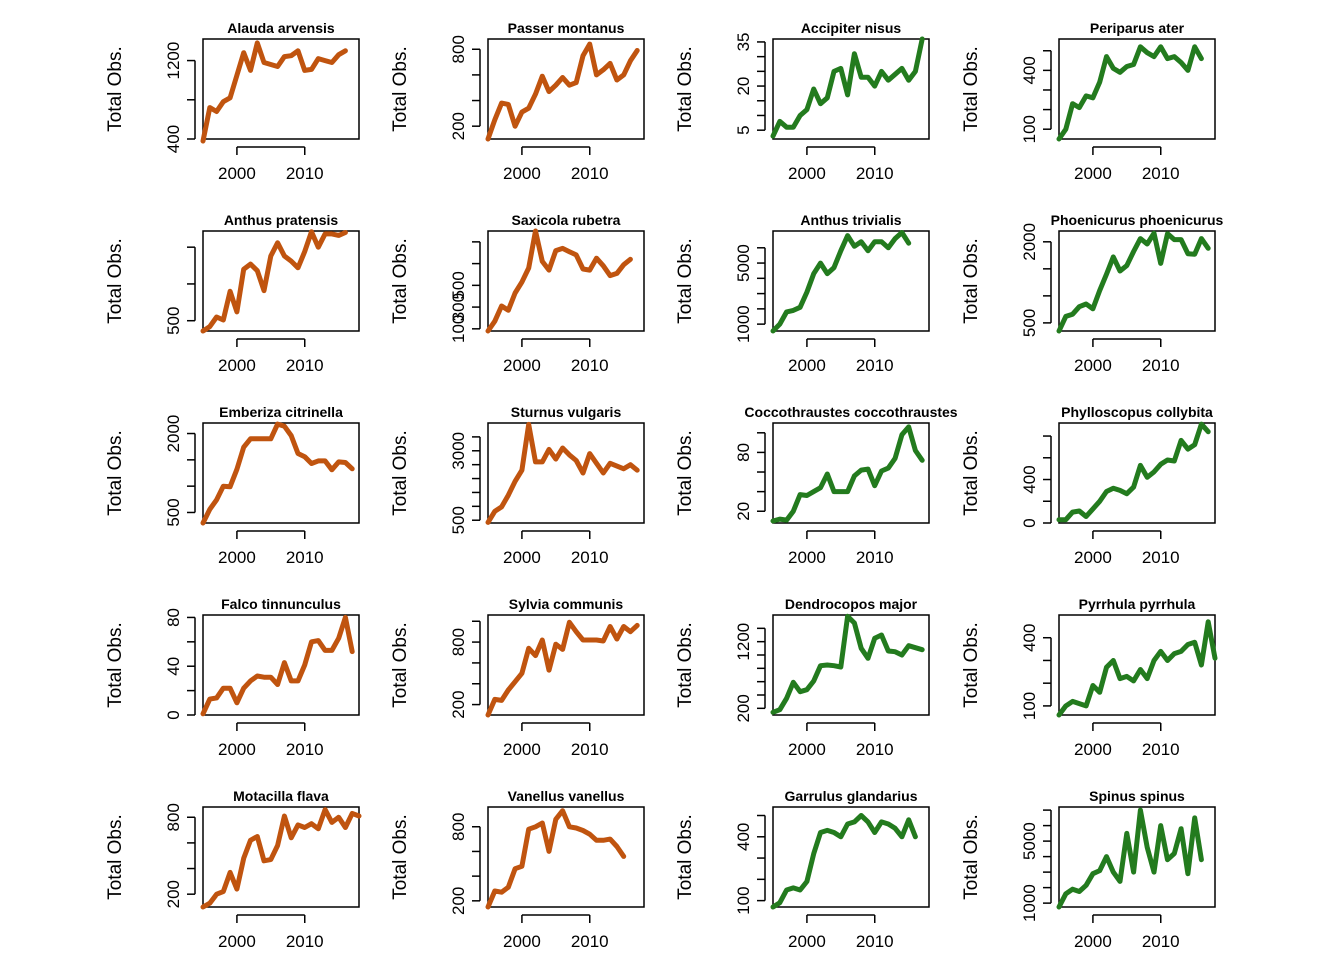 This screenshot has height=960, width=1344. Describe the element at coordinates (850, 220) in the screenshot. I see `panel-title: Anthus trivialis` at that location.